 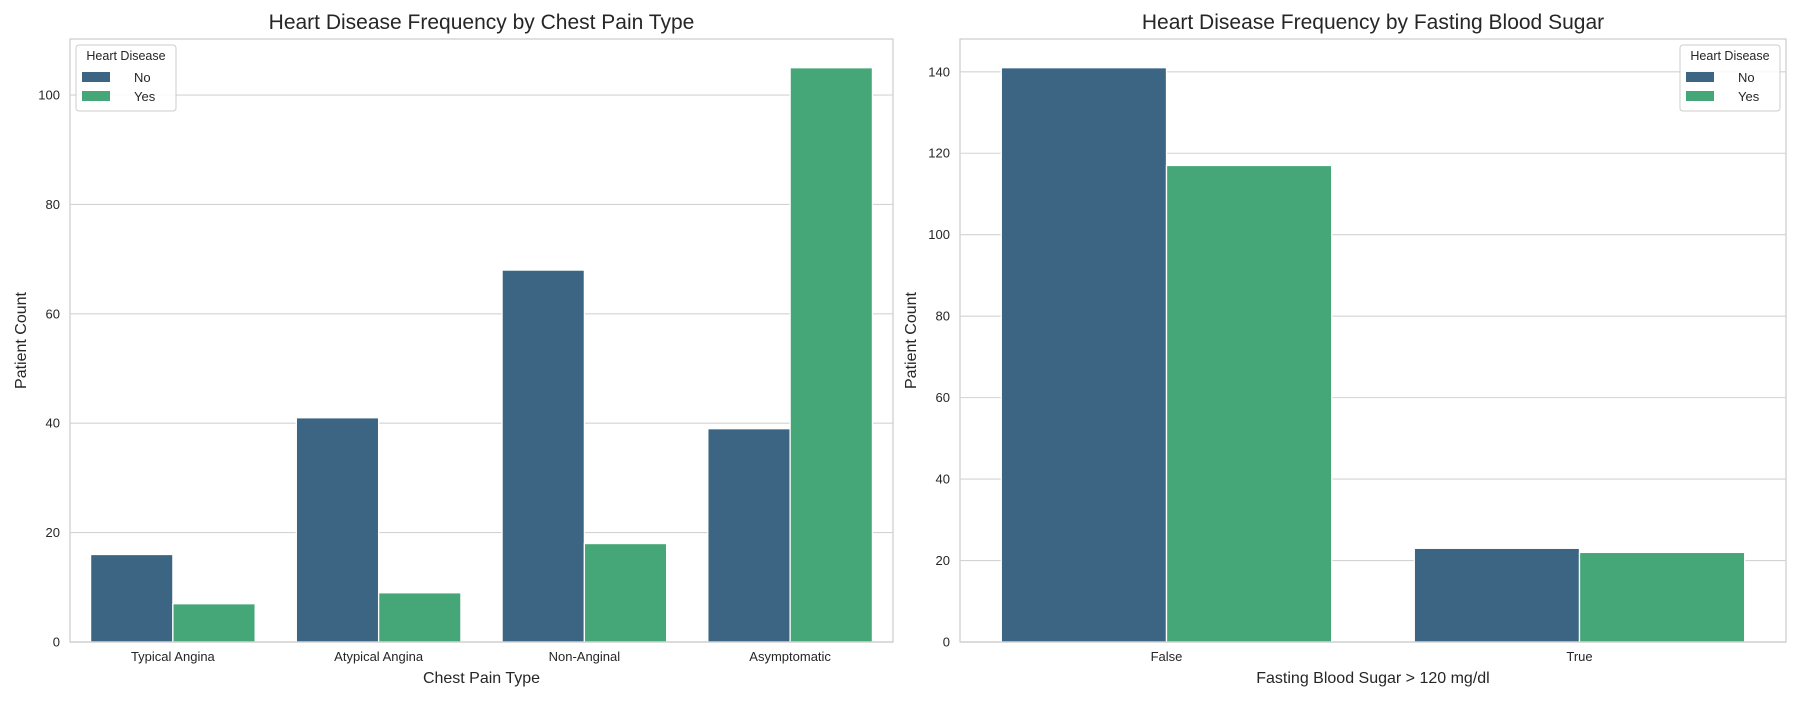 I want to click on x-tick-label: Atypical Angina, so click(x=379, y=656).